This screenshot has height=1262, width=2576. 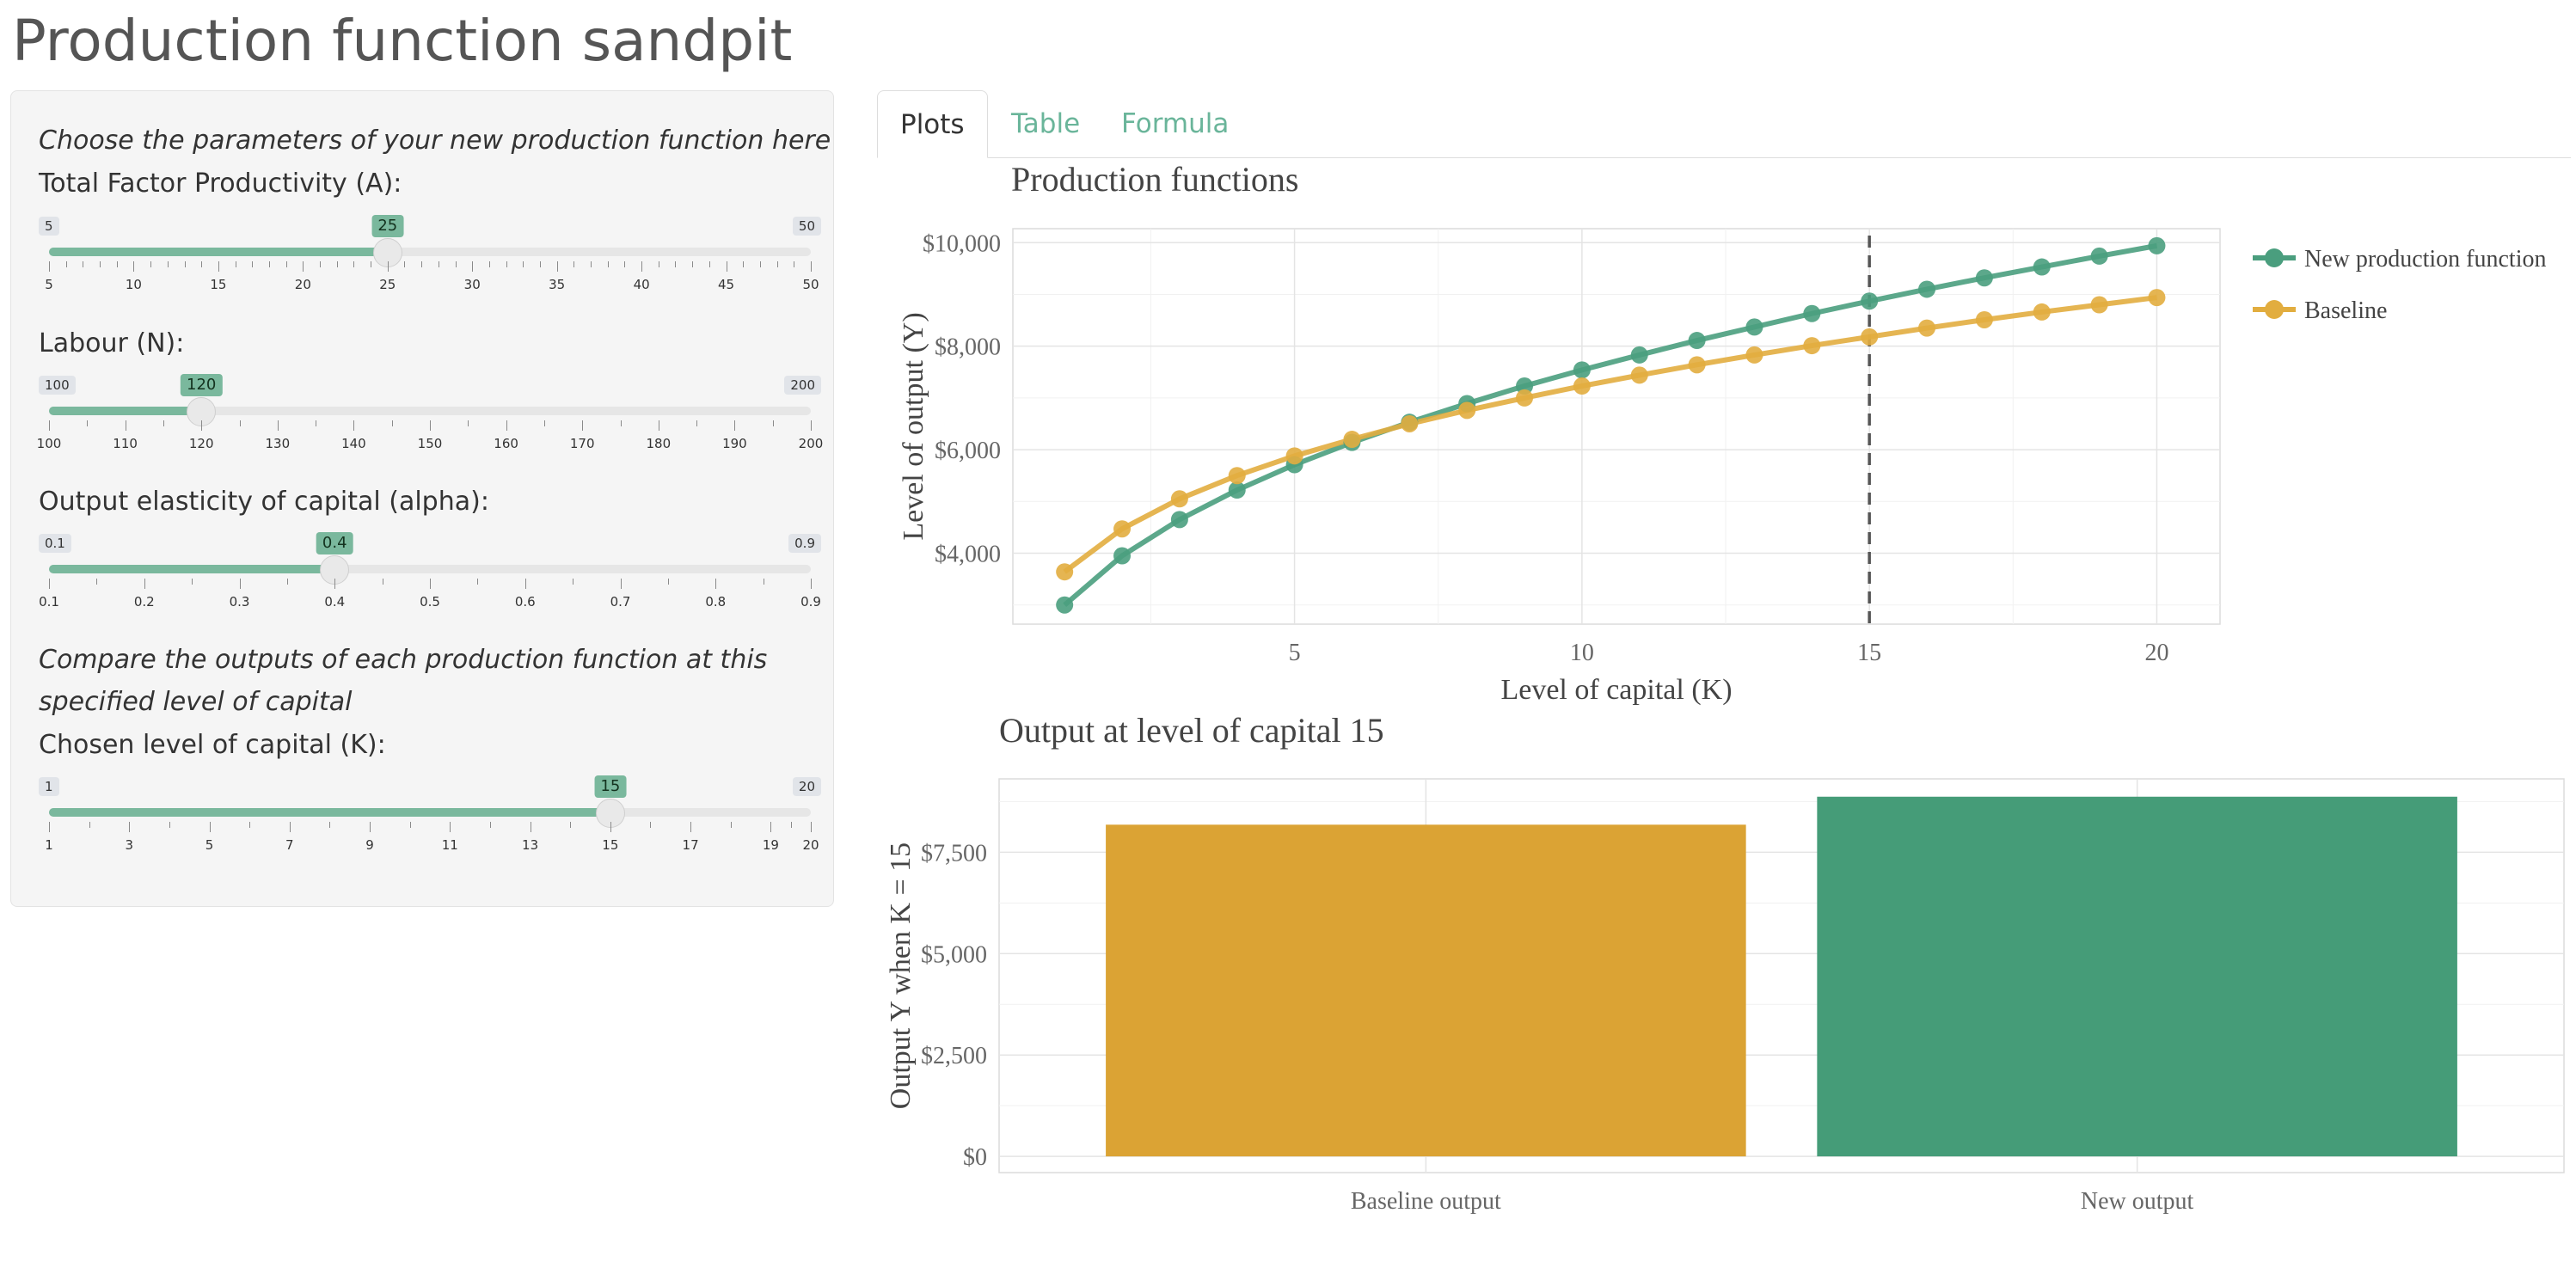 What do you see at coordinates (954, 954) in the screenshot?
I see `y-tick-label: $5,000` at bounding box center [954, 954].